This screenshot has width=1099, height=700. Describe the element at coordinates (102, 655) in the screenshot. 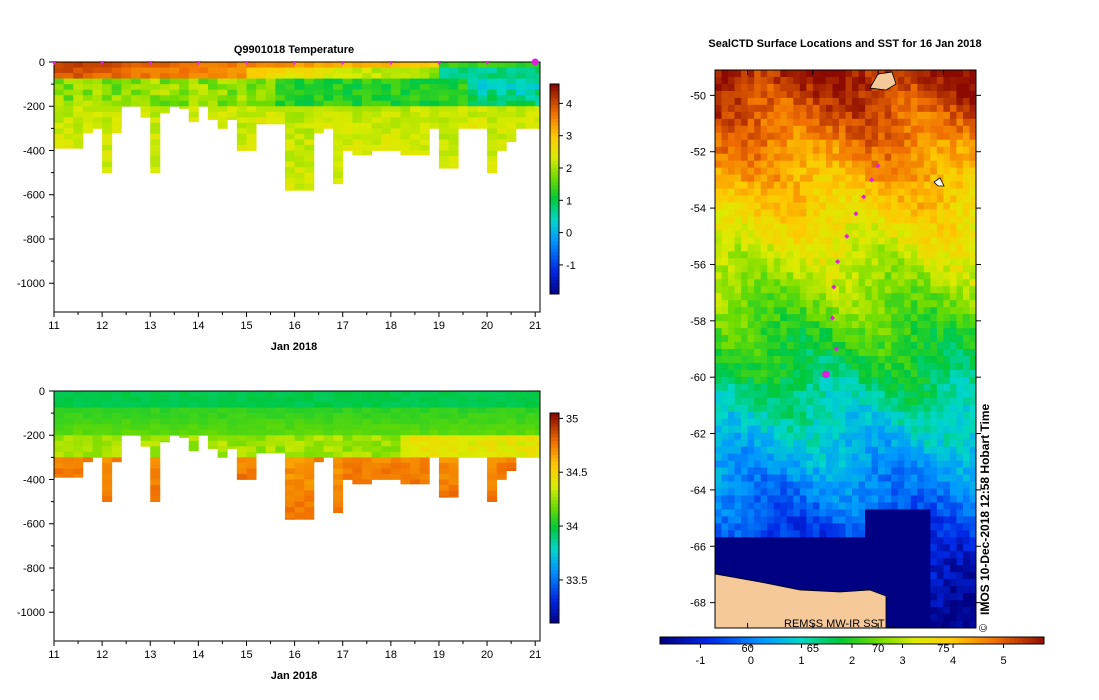

I see `x-tick-label: 12` at that location.